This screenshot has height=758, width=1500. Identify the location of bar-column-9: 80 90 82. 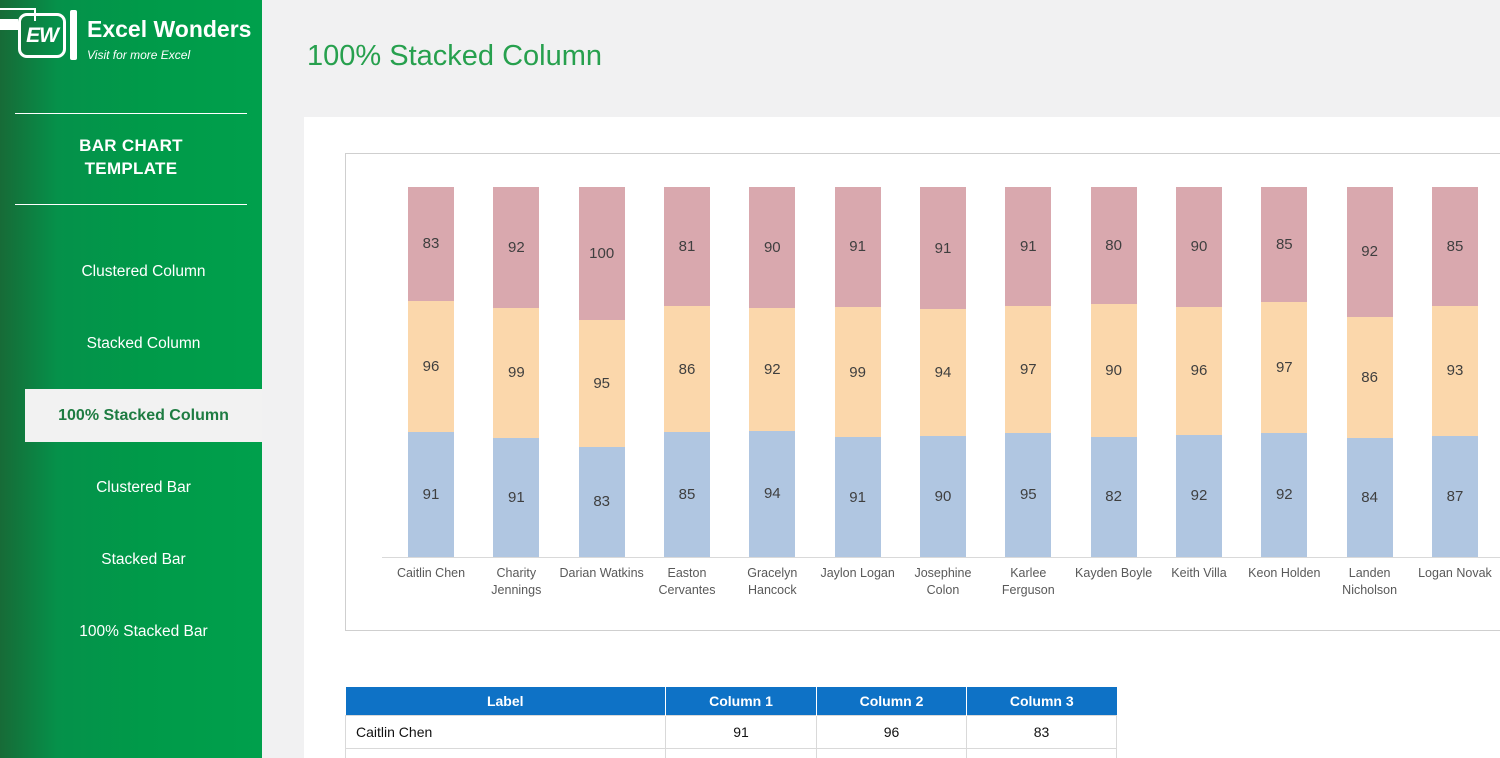
(1113, 372).